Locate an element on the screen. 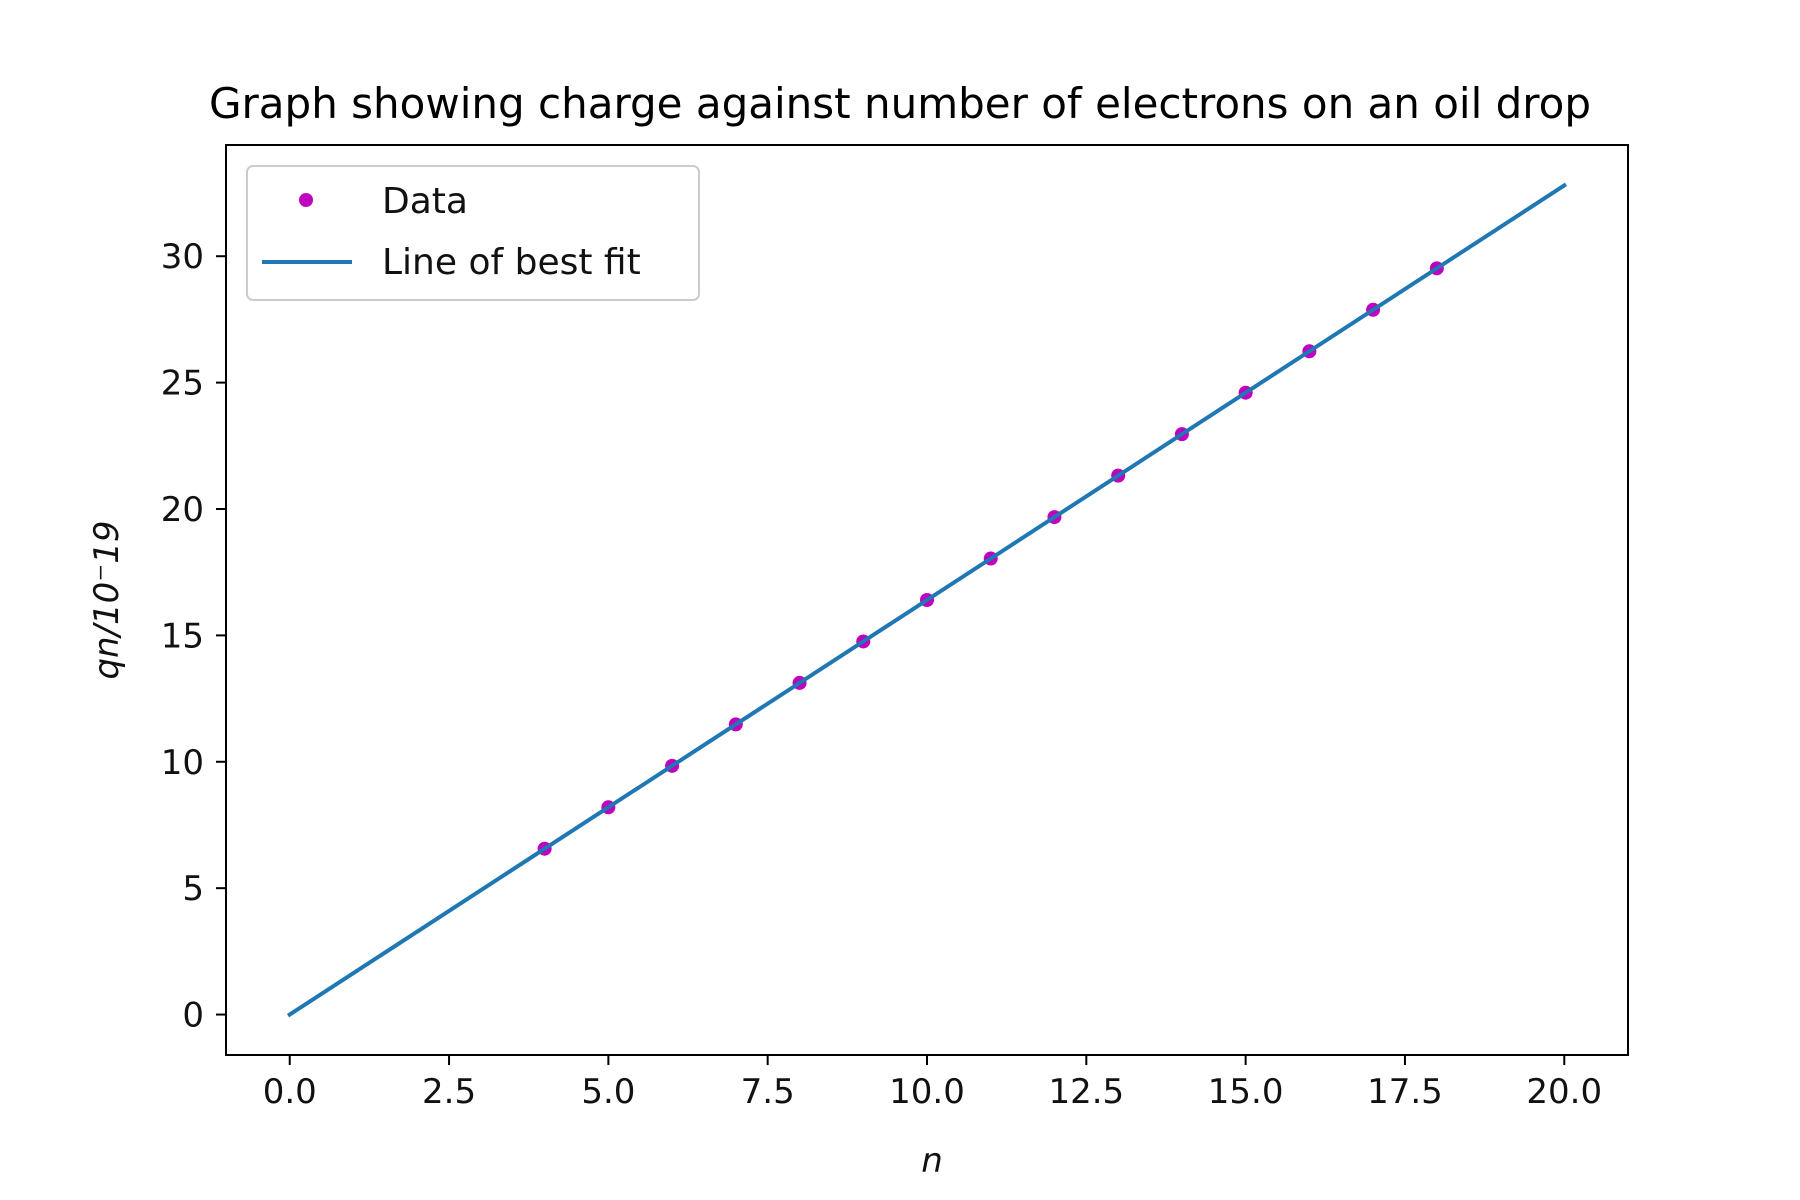  x-tick-label: 12.5 is located at coordinates (1086, 1092).